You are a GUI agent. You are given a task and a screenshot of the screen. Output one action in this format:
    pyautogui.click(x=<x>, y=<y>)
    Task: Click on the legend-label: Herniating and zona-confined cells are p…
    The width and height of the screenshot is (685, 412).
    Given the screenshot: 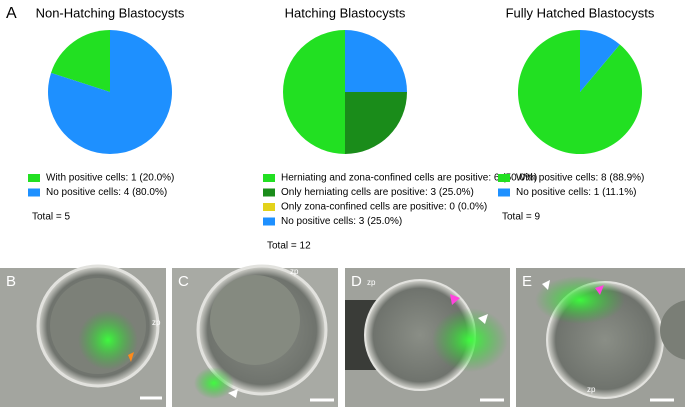 What is the action you would take?
    pyautogui.click(x=409, y=178)
    